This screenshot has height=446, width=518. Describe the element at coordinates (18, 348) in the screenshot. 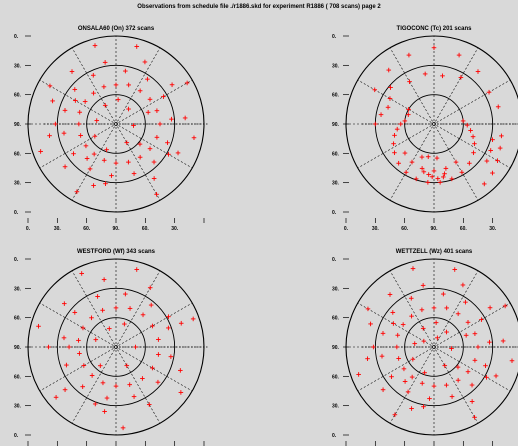

I see `y-tick-label: 90.` at that location.